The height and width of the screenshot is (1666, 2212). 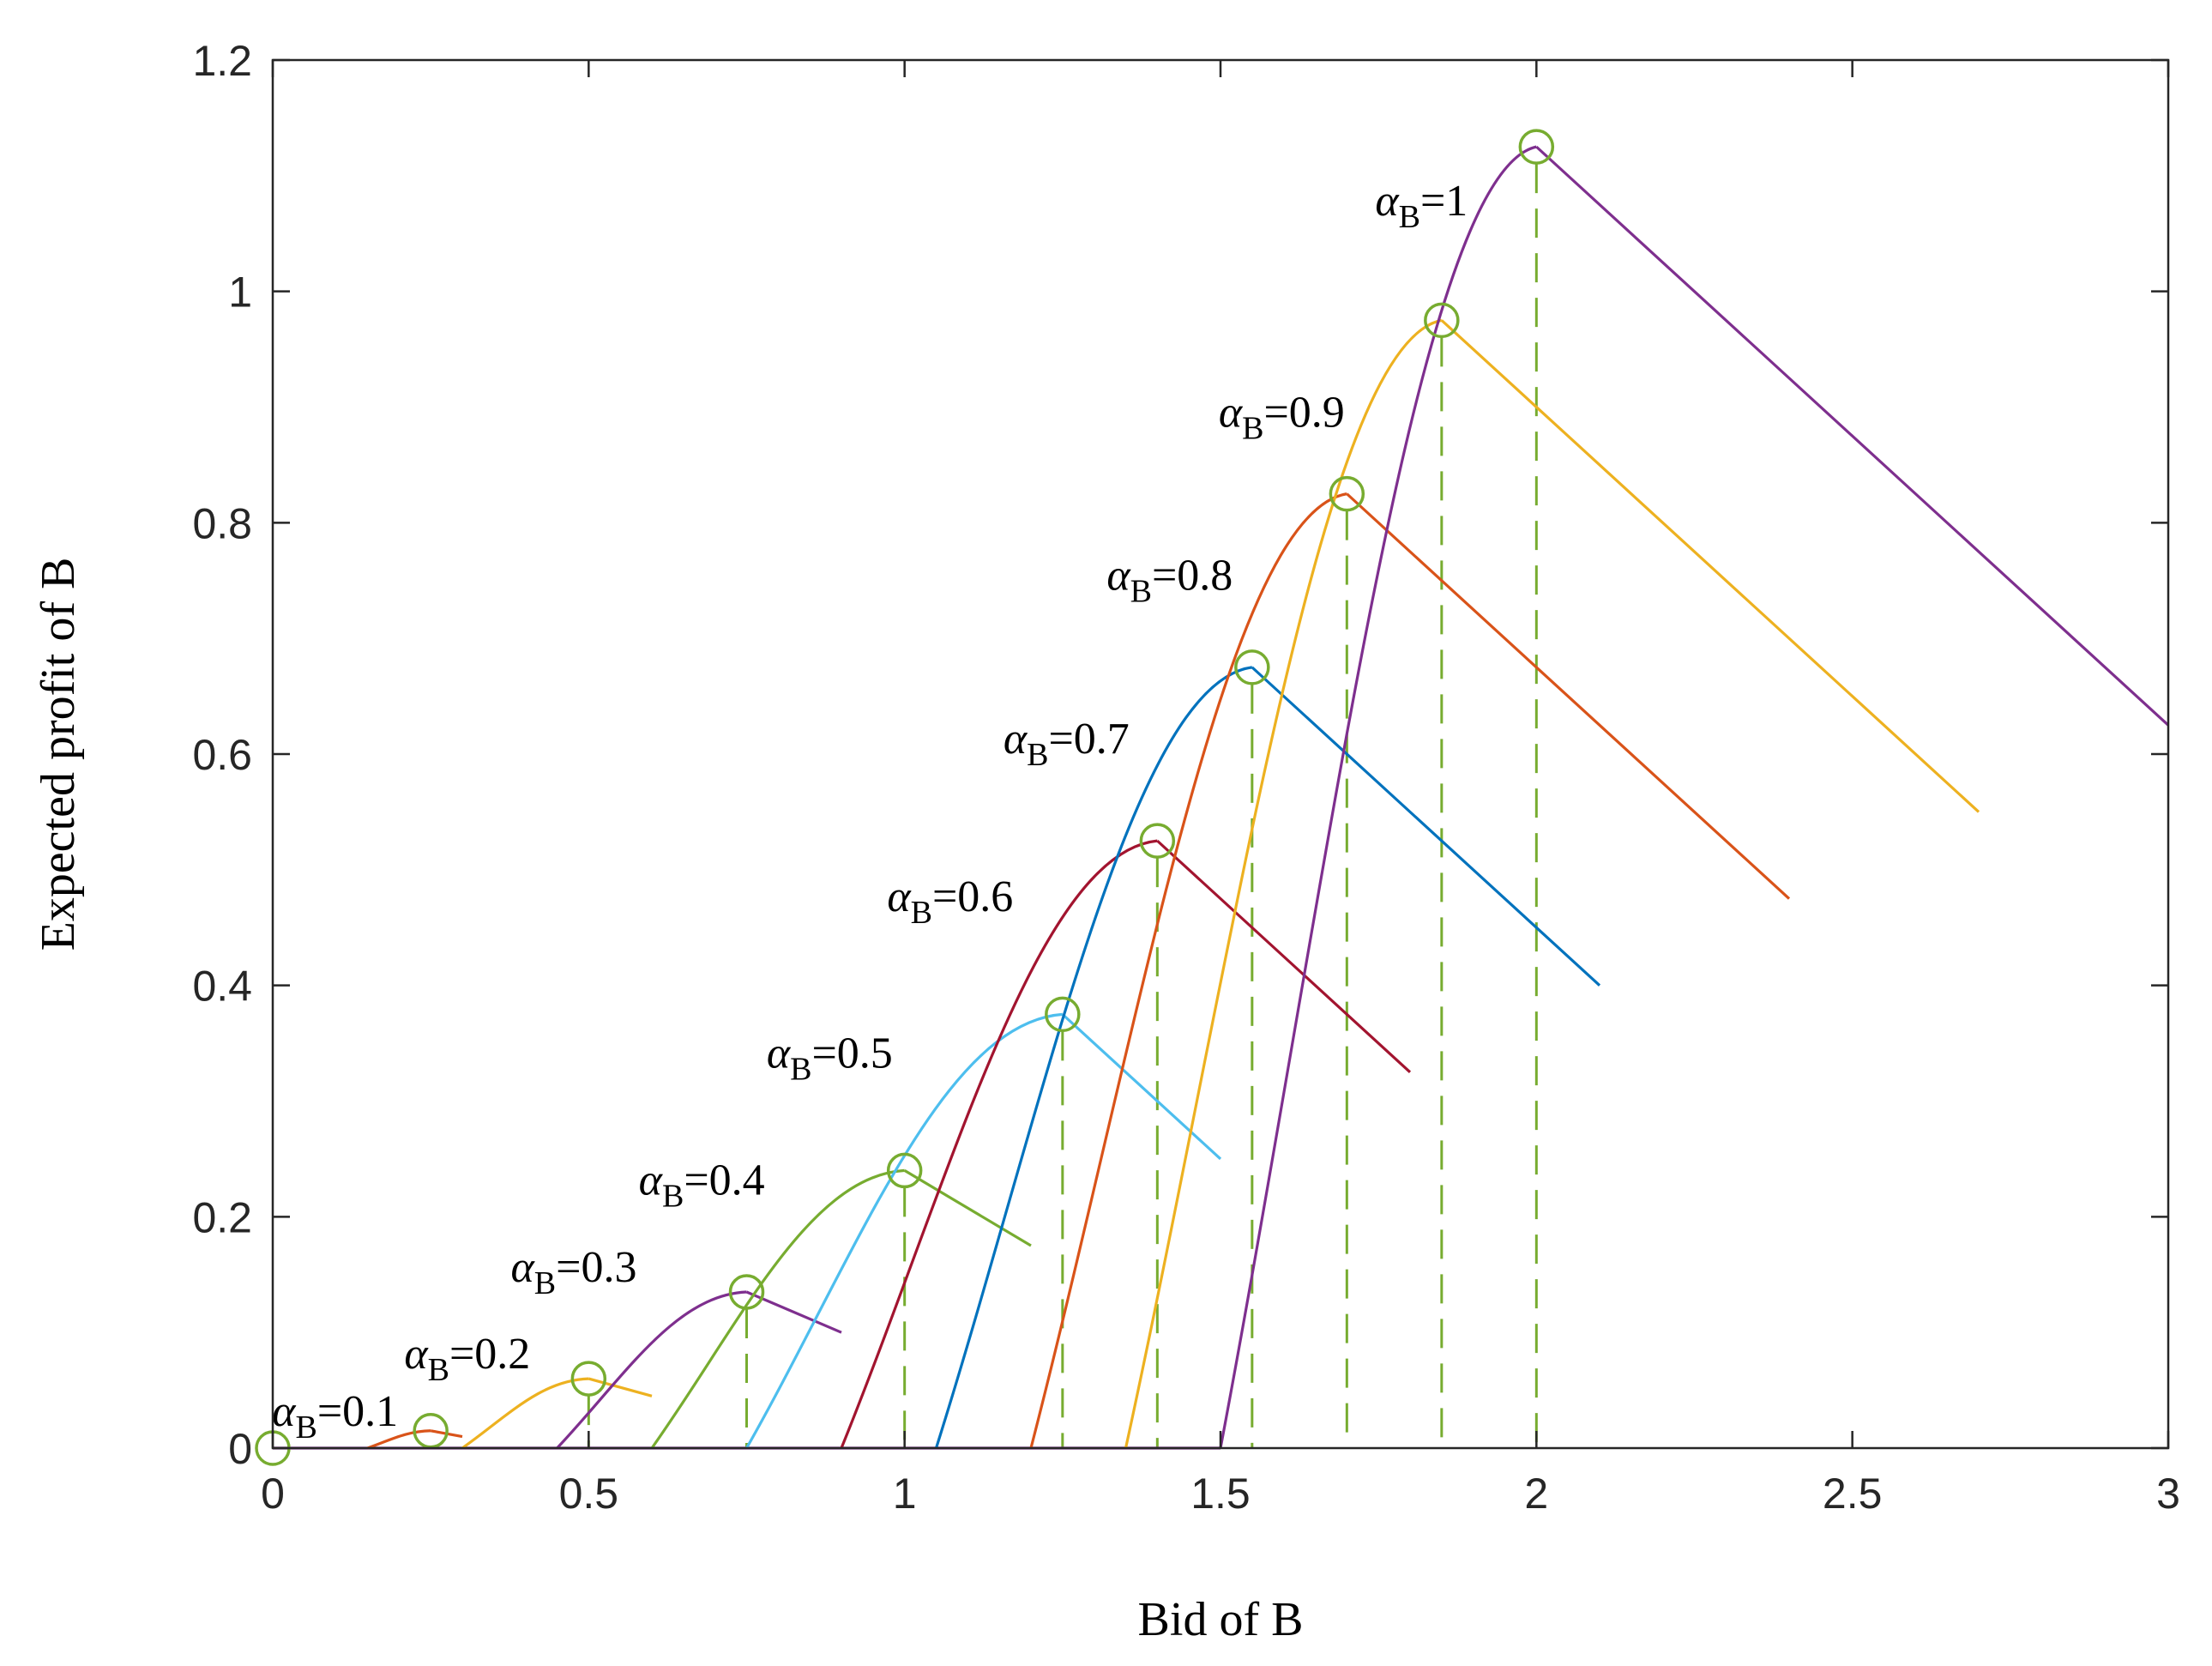 What do you see at coordinates (273, 1494) in the screenshot?
I see `x-tick-label-0: 0` at bounding box center [273, 1494].